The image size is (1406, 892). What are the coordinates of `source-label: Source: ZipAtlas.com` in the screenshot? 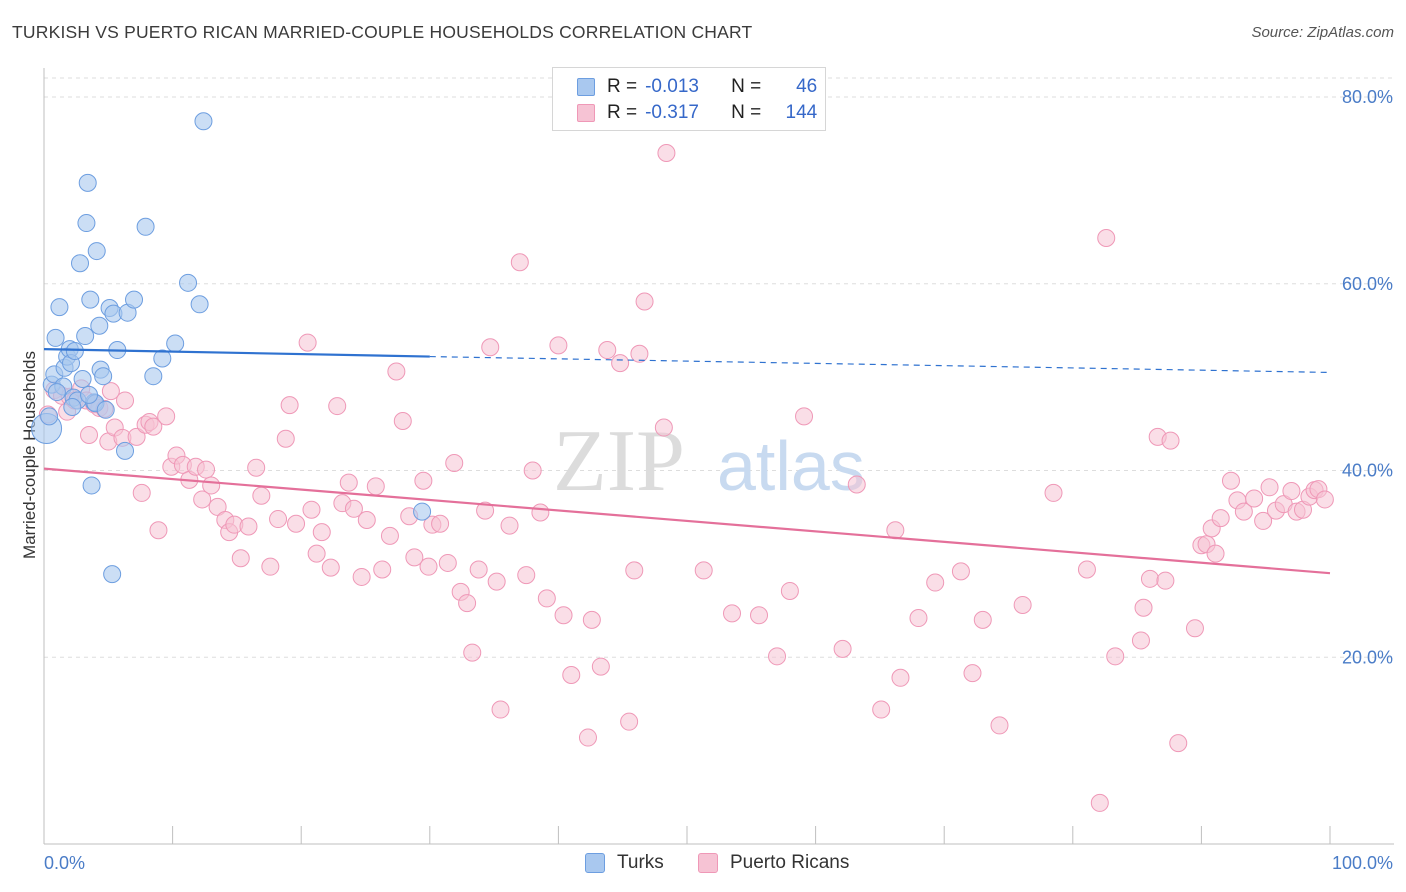 It's located at (1322, 32).